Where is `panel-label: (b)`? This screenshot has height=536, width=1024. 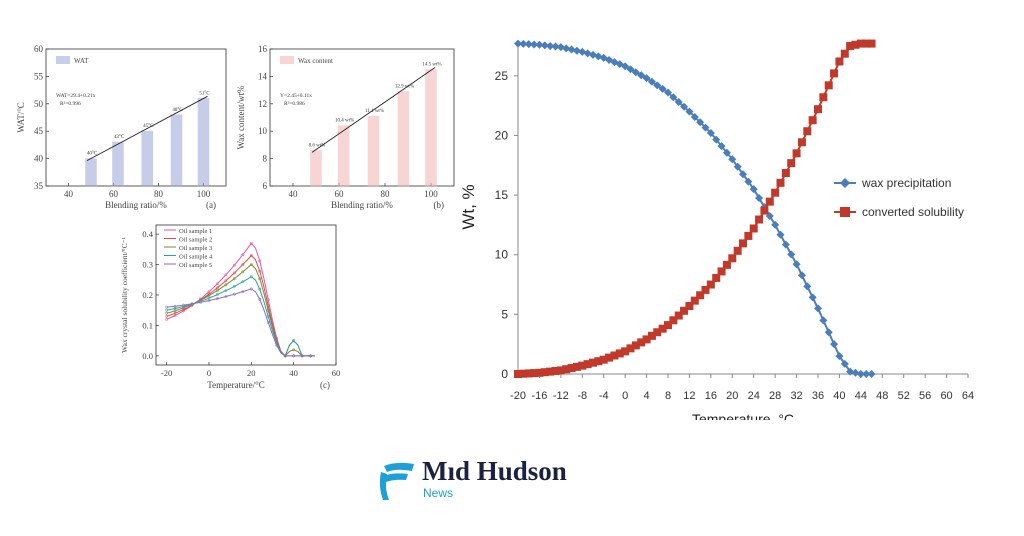 panel-label: (b) is located at coordinates (439, 205).